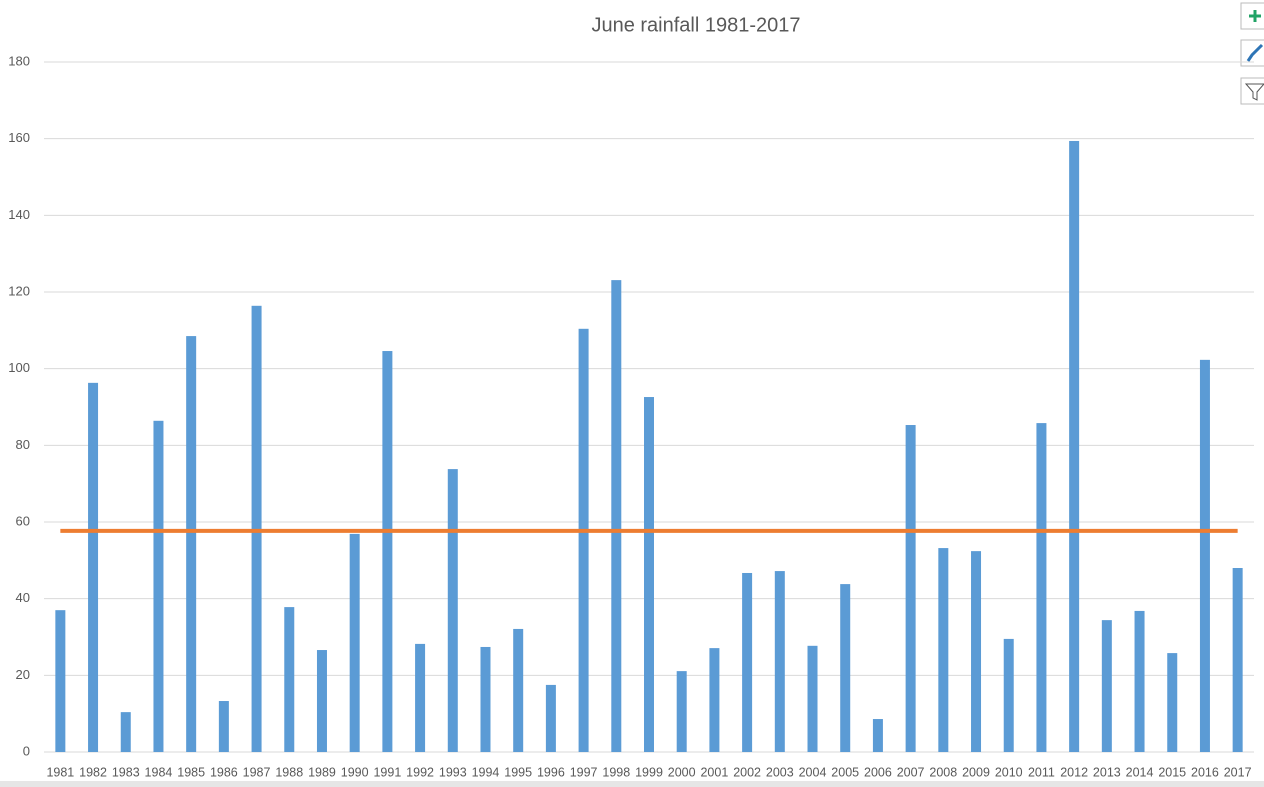 The width and height of the screenshot is (1264, 787). What do you see at coordinates (1205, 772) in the screenshot?
I see `x-tick-label: 2016` at bounding box center [1205, 772].